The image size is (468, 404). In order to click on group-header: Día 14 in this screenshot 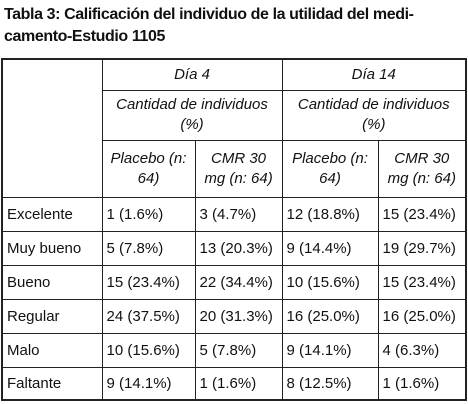, I will do `click(374, 74)`.